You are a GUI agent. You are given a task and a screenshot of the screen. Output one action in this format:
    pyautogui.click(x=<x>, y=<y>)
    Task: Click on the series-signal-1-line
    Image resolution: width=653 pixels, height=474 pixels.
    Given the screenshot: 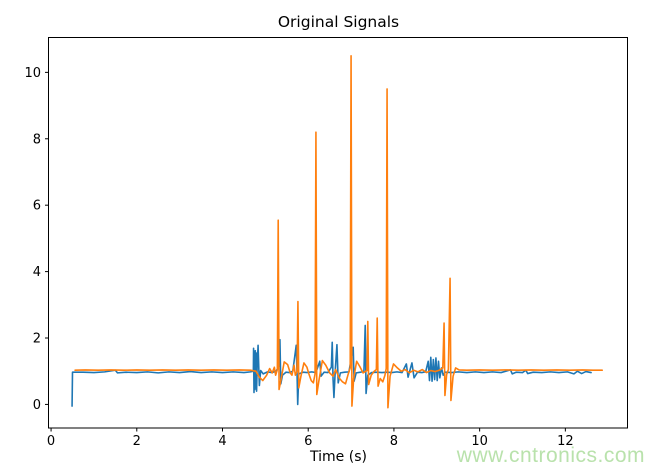 What is the action you would take?
    pyautogui.click(x=331, y=365)
    